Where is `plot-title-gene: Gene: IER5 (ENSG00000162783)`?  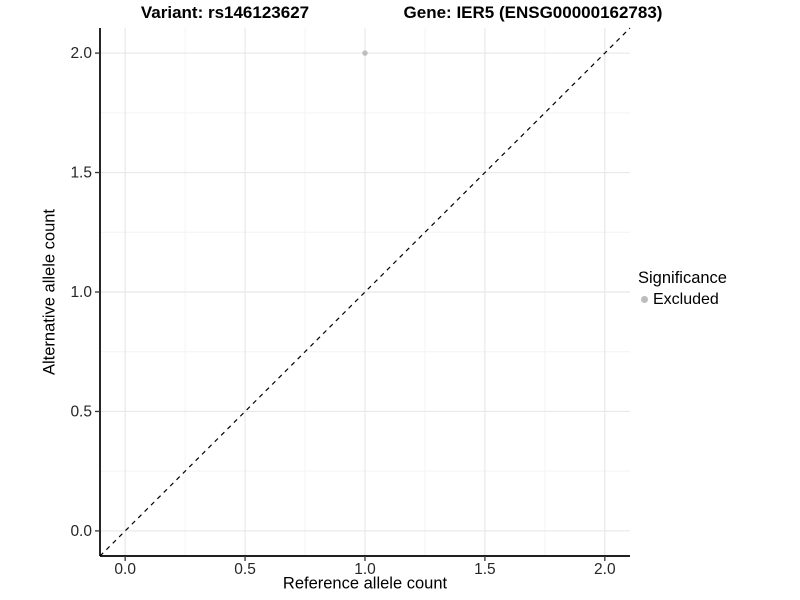 plot-title-gene: Gene: IER5 (ENSG00000162783) is located at coordinates (533, 12).